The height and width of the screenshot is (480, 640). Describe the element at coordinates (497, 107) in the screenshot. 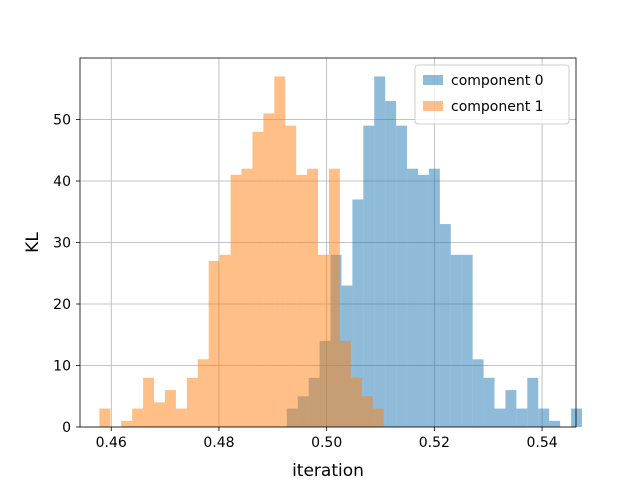

I see `legend-label-1: component 1` at that location.